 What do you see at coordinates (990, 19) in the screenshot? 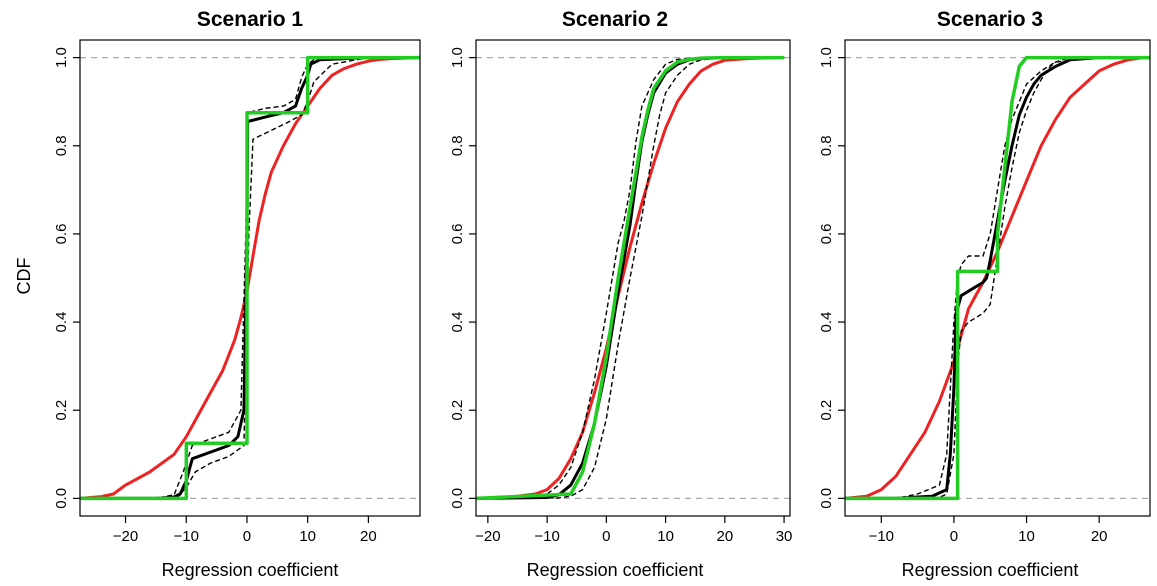
I see `panel-title: Scenario 3` at bounding box center [990, 19].